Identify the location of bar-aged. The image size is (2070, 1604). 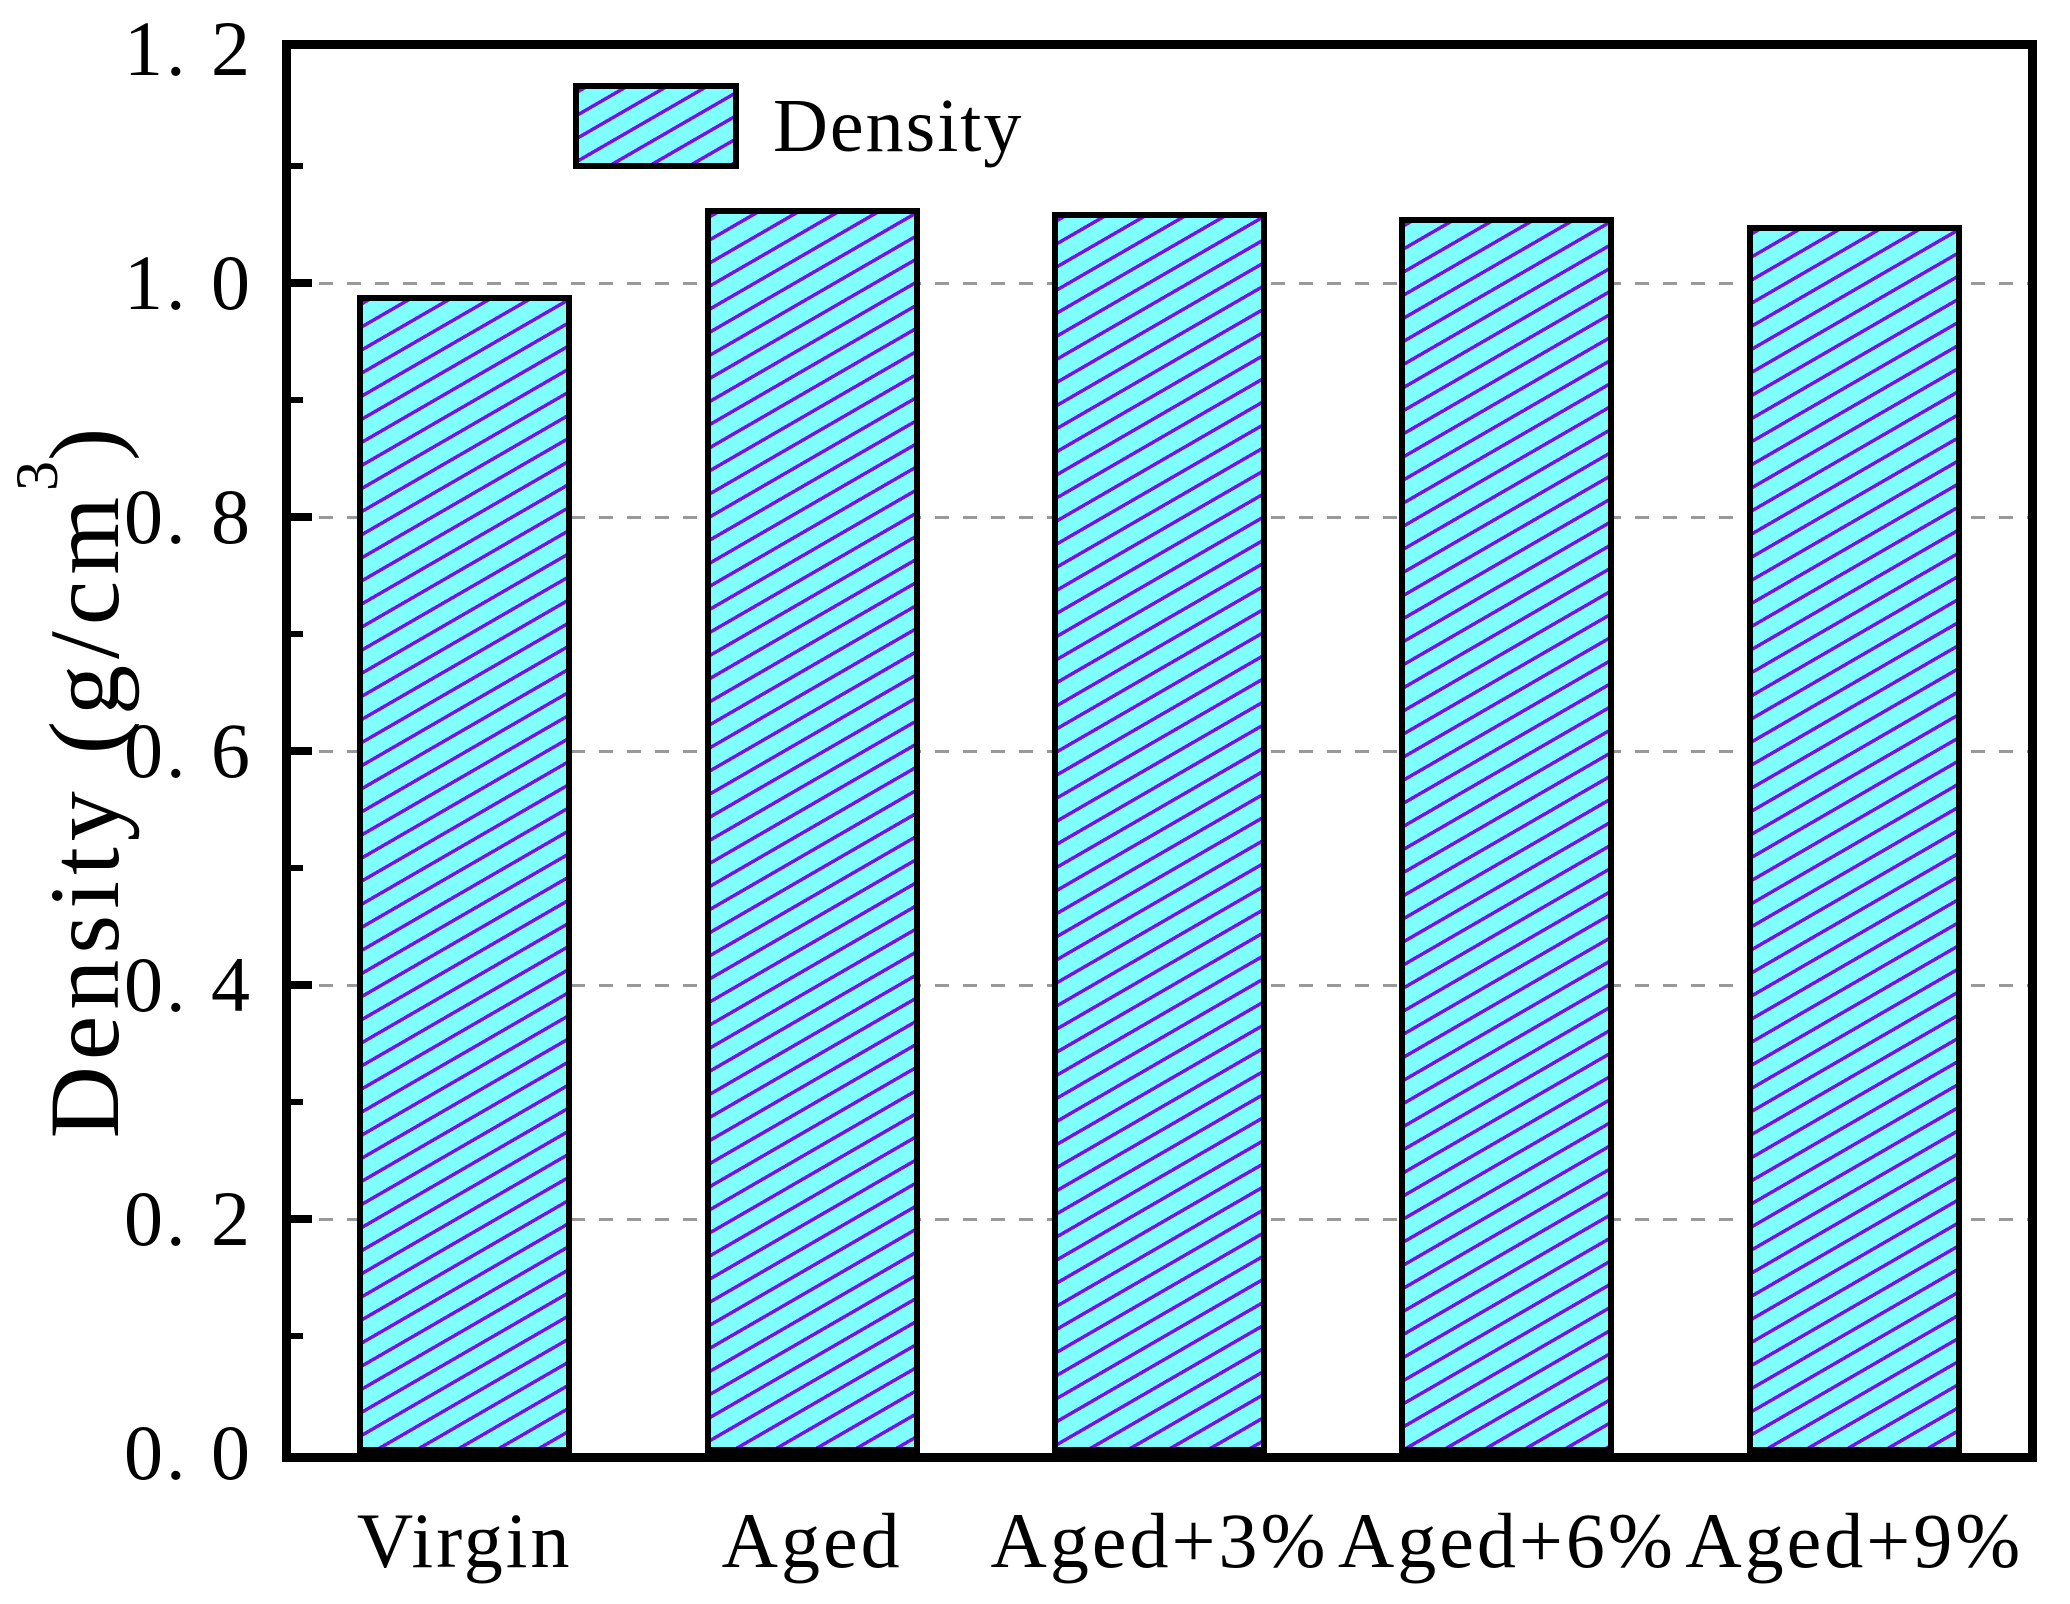
(812, 830).